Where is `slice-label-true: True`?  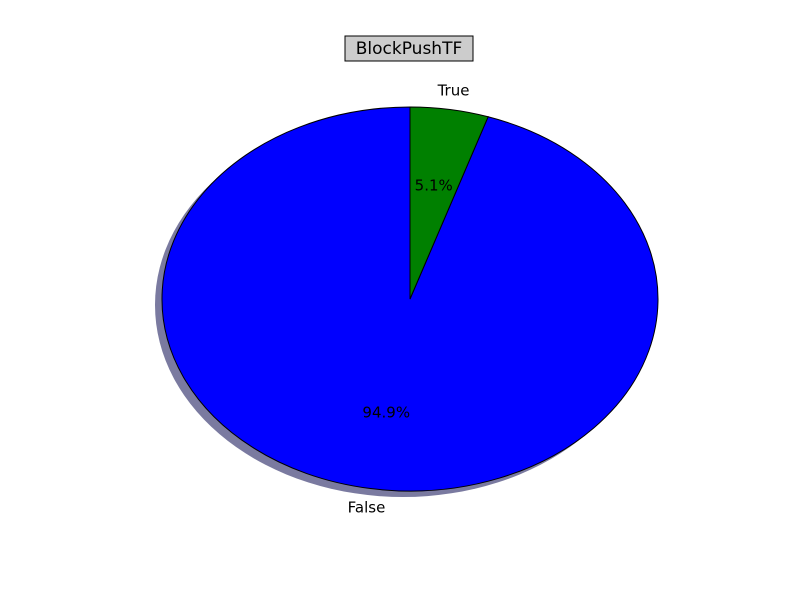 slice-label-true: True is located at coordinates (453, 91).